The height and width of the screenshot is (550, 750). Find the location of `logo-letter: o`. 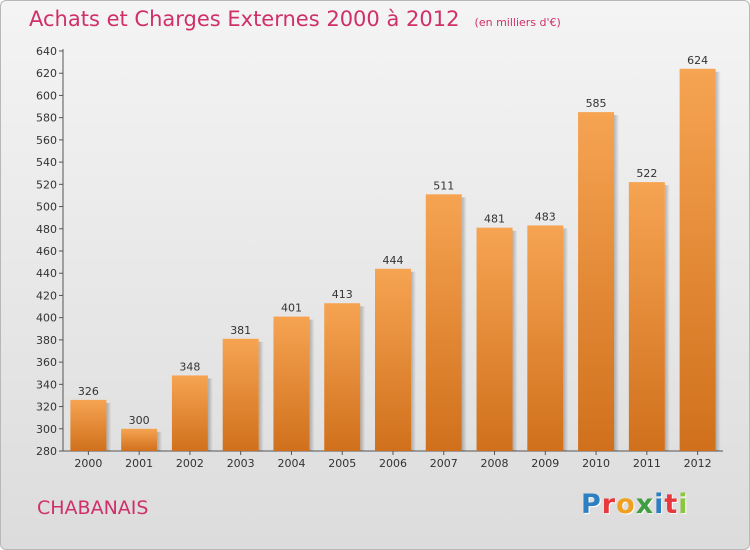

logo-letter: o is located at coordinates (626, 504).